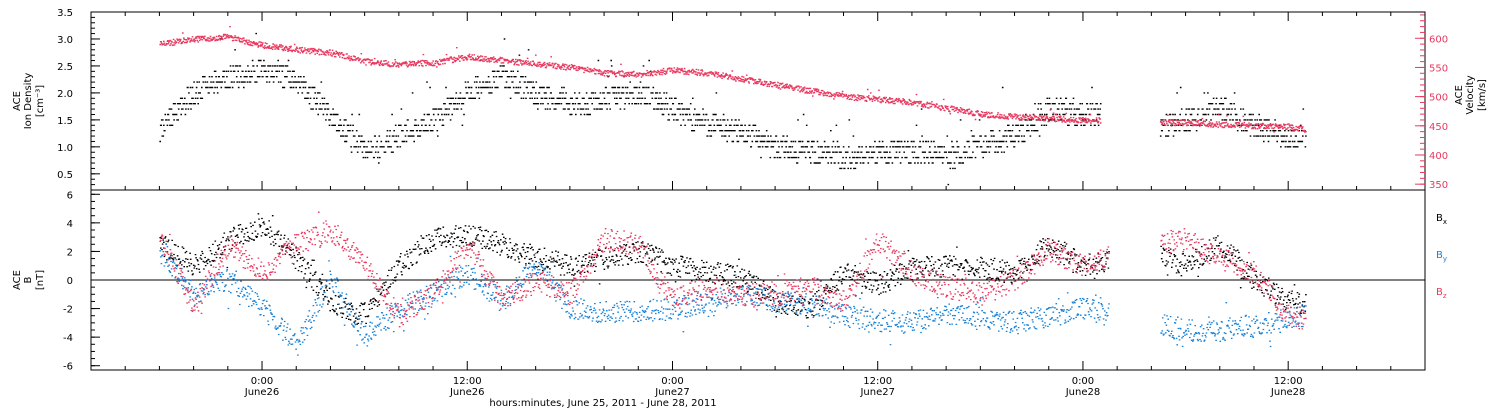 The width and height of the screenshot is (1500, 410). Describe the element at coordinates (70, 195) in the screenshot. I see `field-tick-label: 6` at that location.